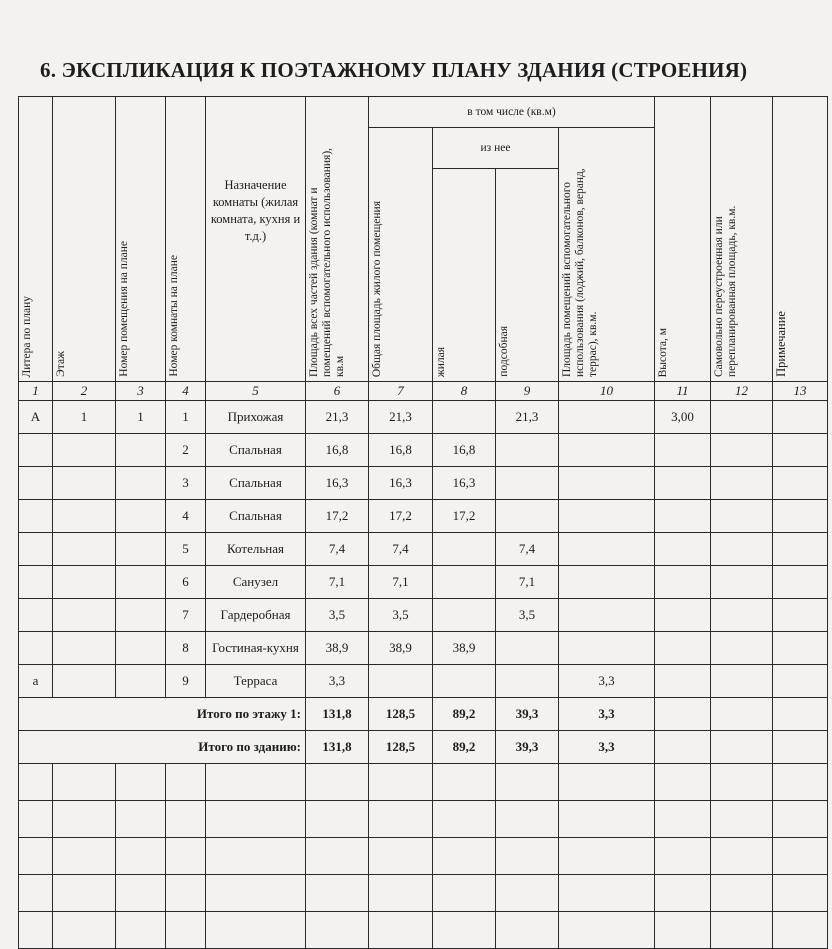  What do you see at coordinates (255, 615) in the screenshot?
I see `table-cell: Гардеробная` at bounding box center [255, 615].